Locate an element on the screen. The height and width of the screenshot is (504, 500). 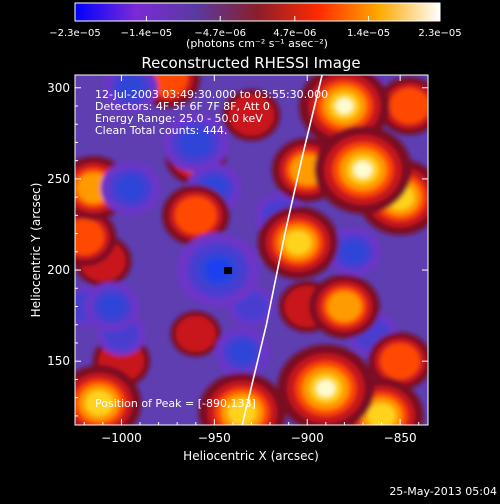
y-tick-label: 150 is located at coordinates (58, 361).